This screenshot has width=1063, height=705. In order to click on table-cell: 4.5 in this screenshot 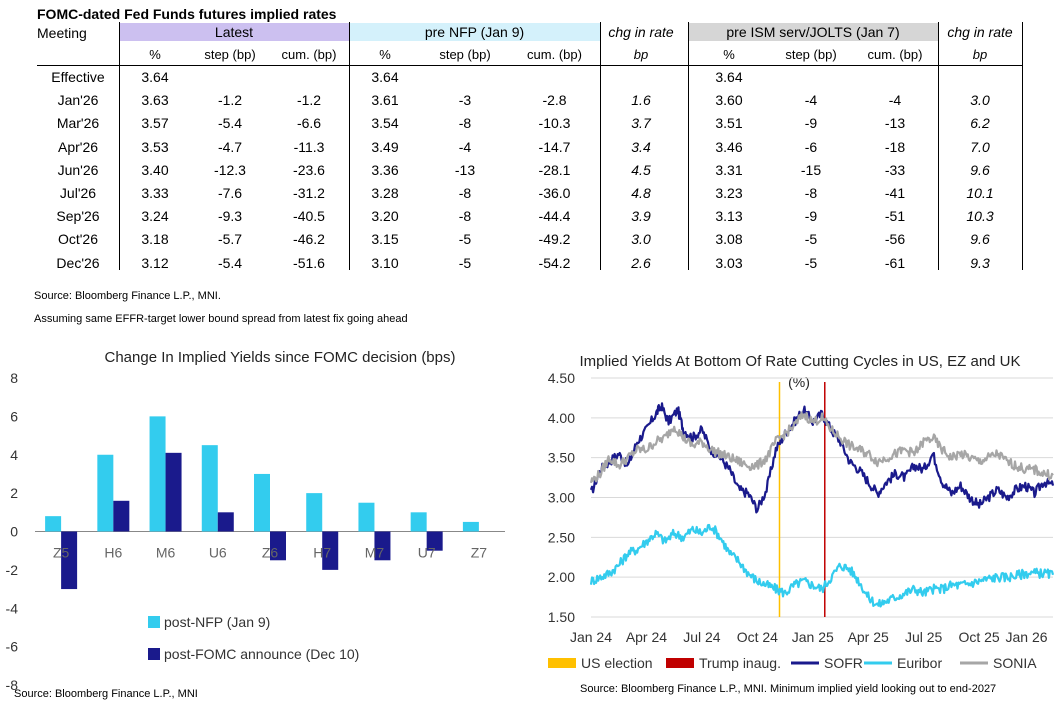, I will do `click(641, 169)`.